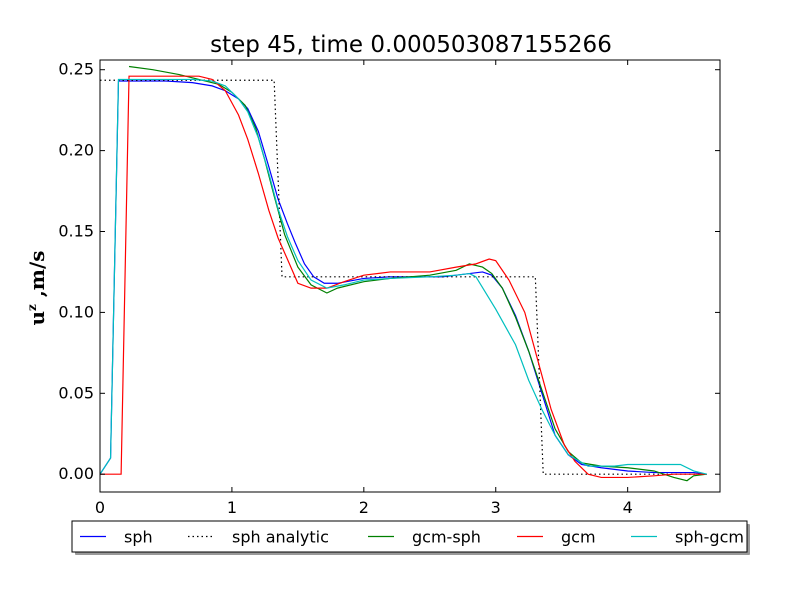  I want to click on chart-title: step 45, time 0.000503087155266, so click(411, 45).